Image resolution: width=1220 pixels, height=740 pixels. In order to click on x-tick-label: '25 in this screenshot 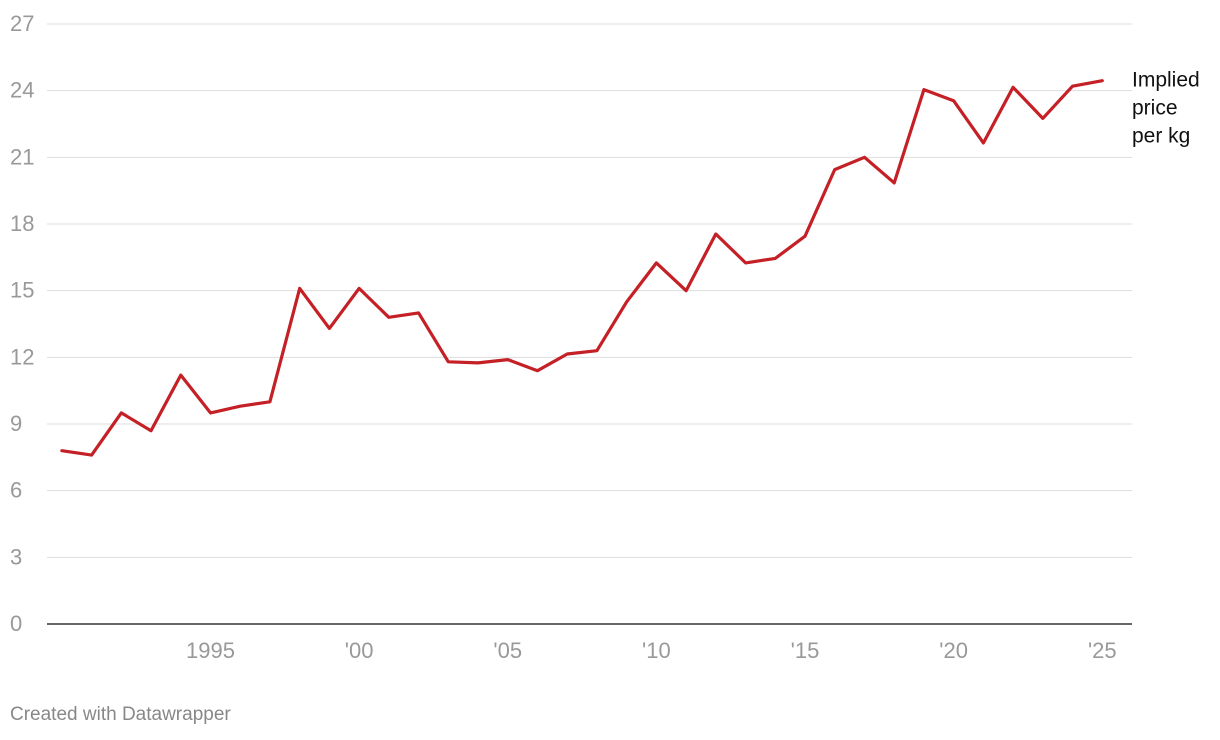, I will do `click(1102, 650)`.